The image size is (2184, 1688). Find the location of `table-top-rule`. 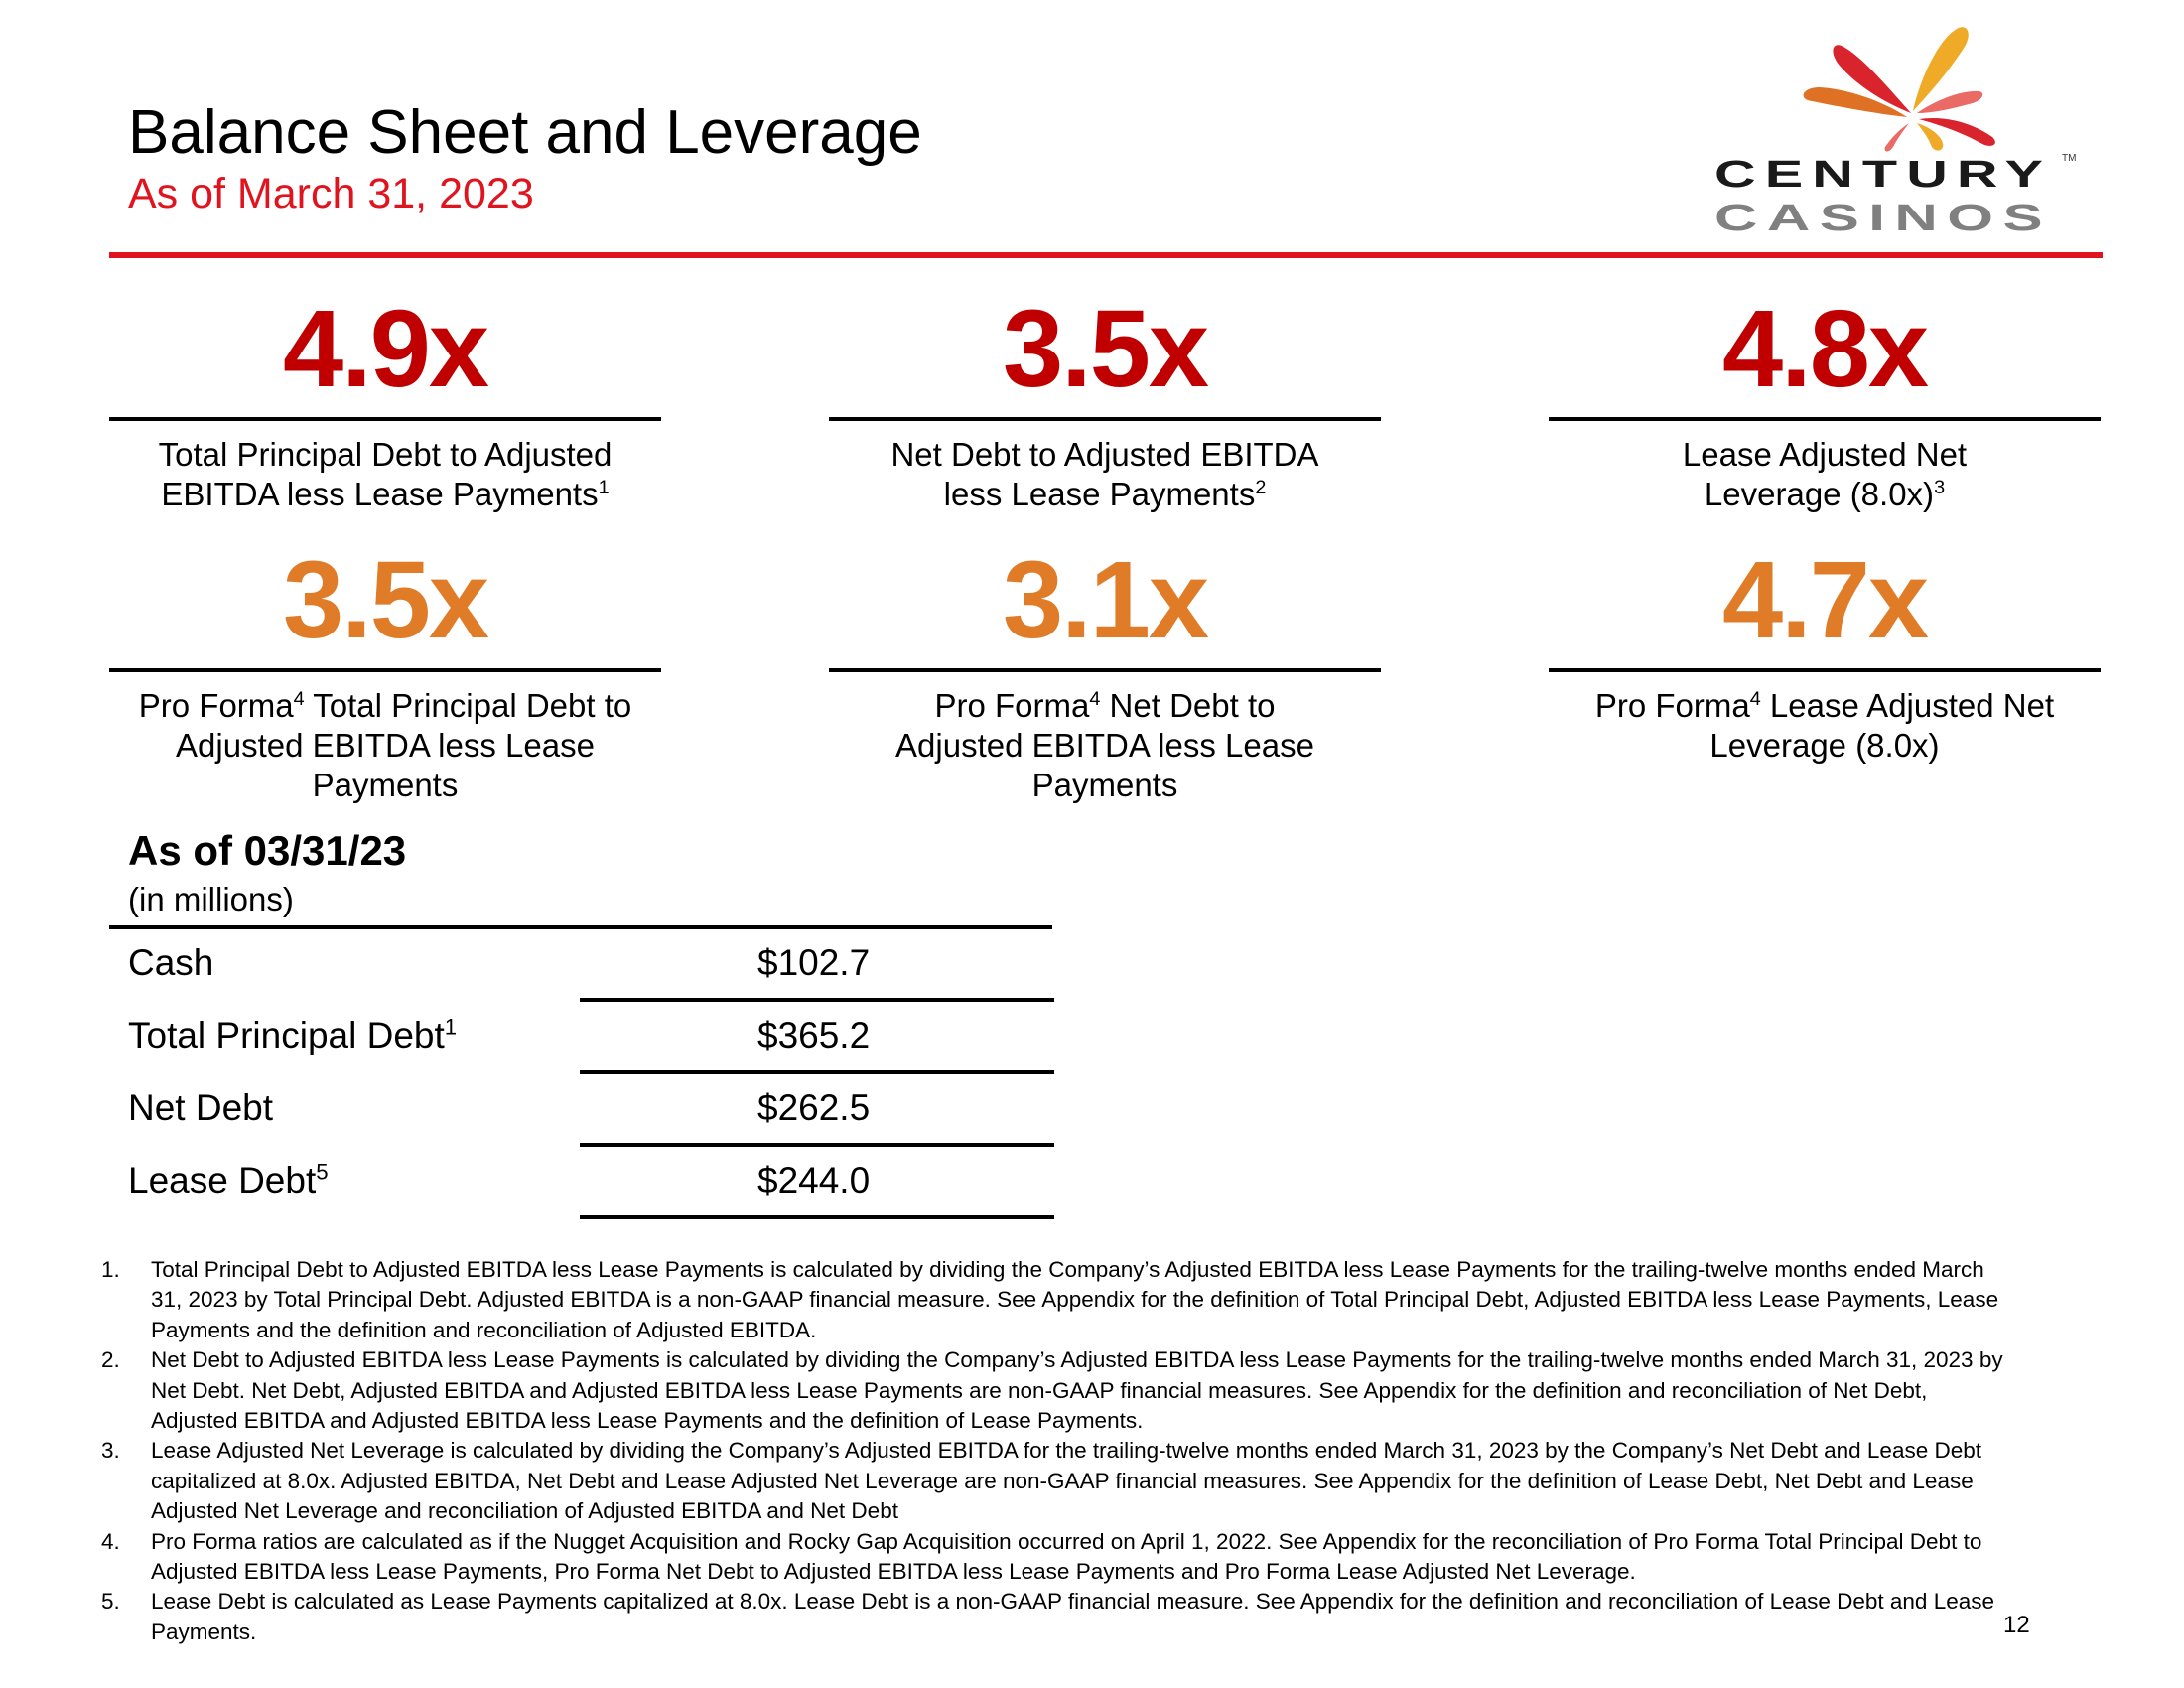

table-top-rule is located at coordinates (580, 927).